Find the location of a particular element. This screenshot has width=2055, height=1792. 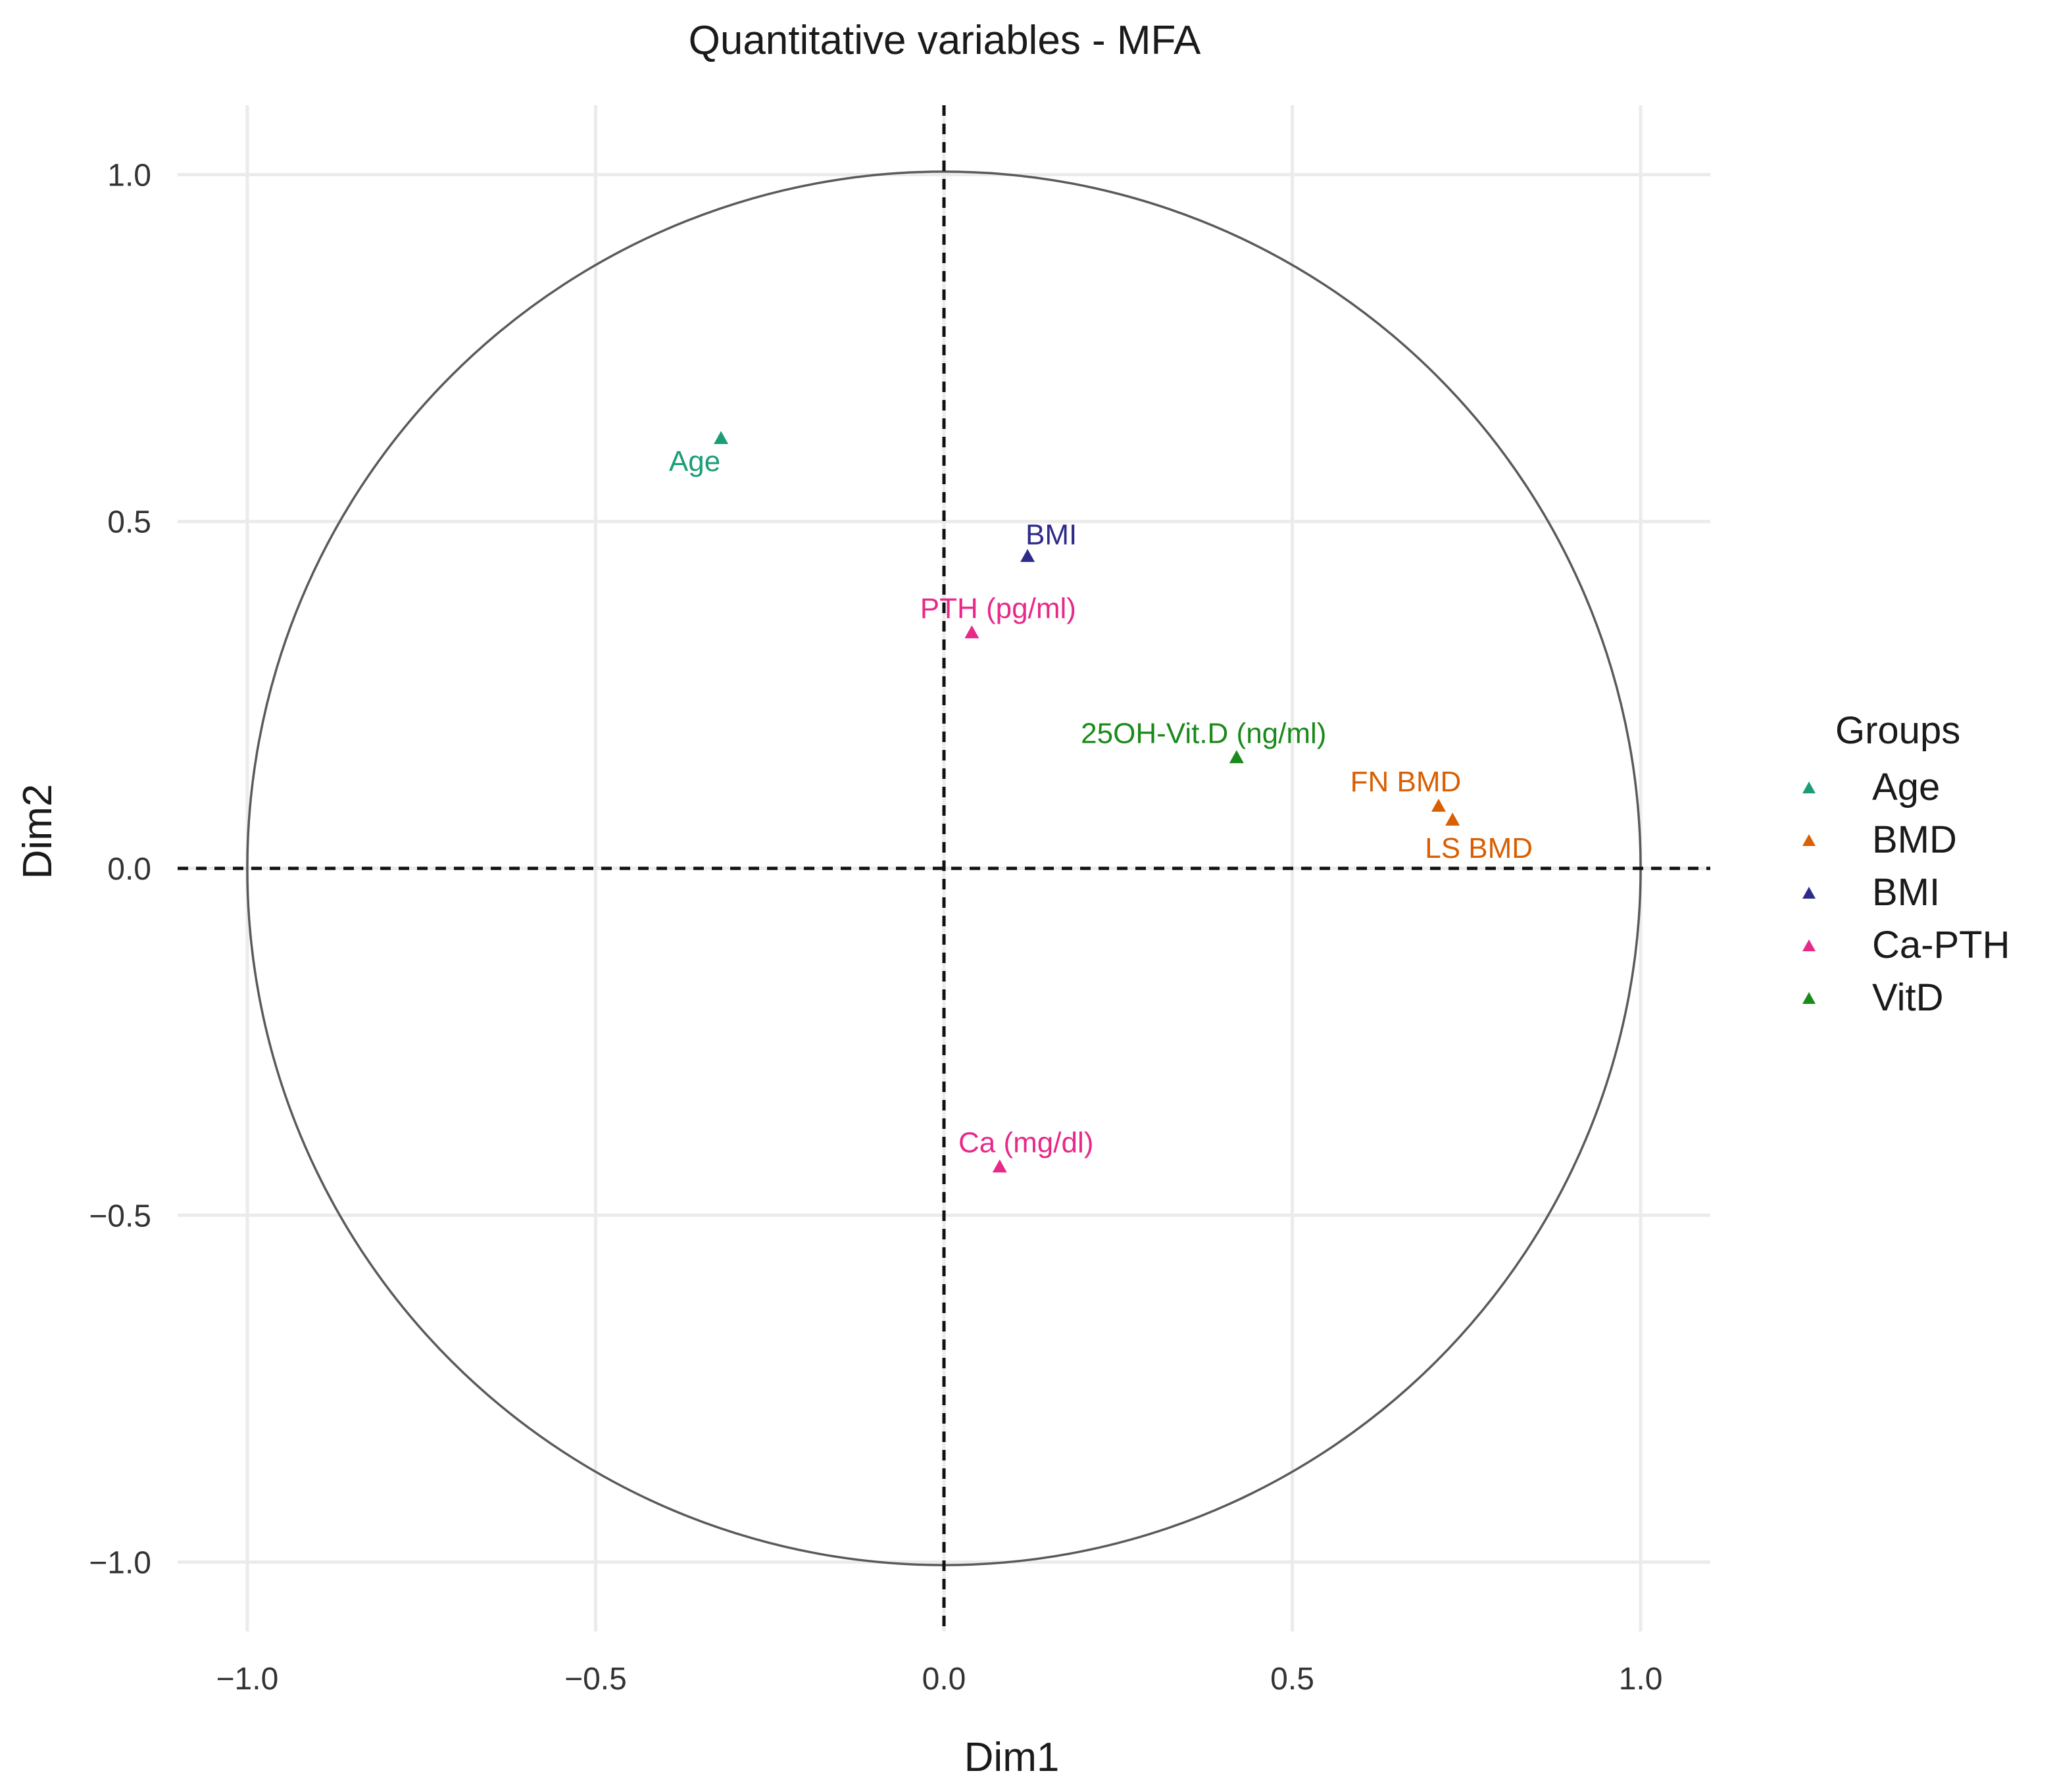

point-label: LS BMD is located at coordinates (1479, 848).